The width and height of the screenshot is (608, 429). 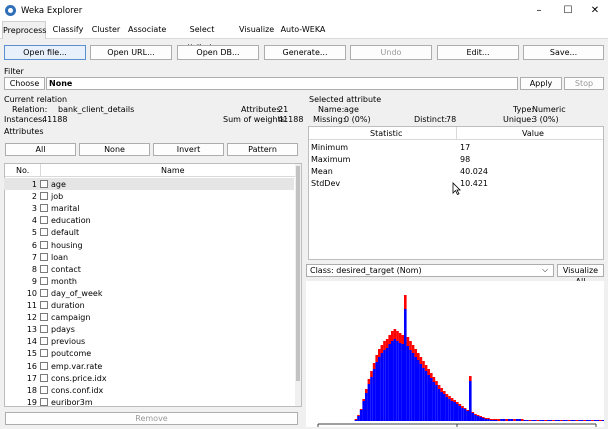 What do you see at coordinates (568, 10) in the screenshot?
I see `maximize-button: ☐` at bounding box center [568, 10].